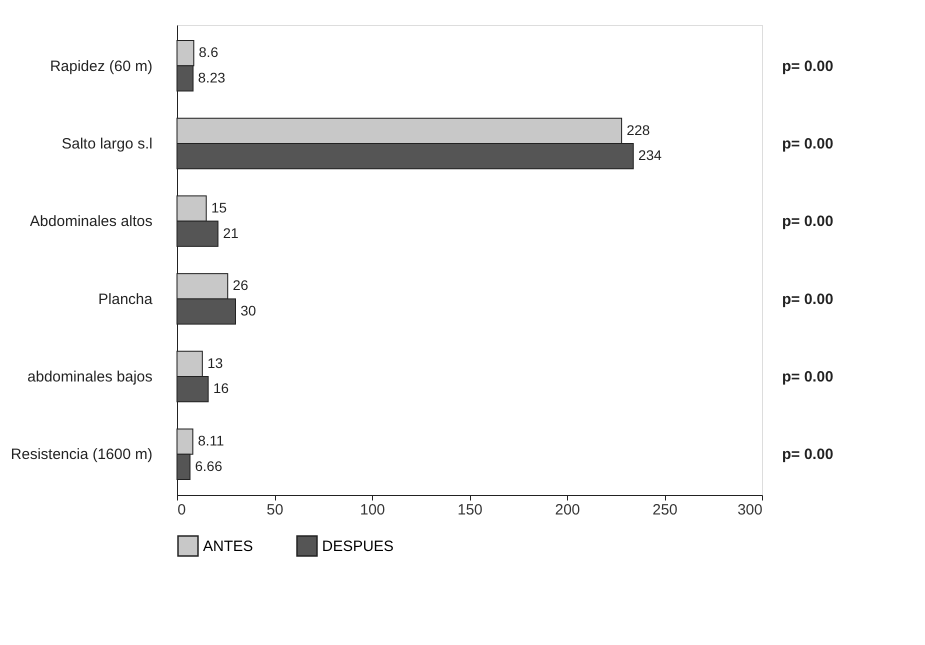 This screenshot has height=645, width=925. I want to click on data-label: 15, so click(219, 208).